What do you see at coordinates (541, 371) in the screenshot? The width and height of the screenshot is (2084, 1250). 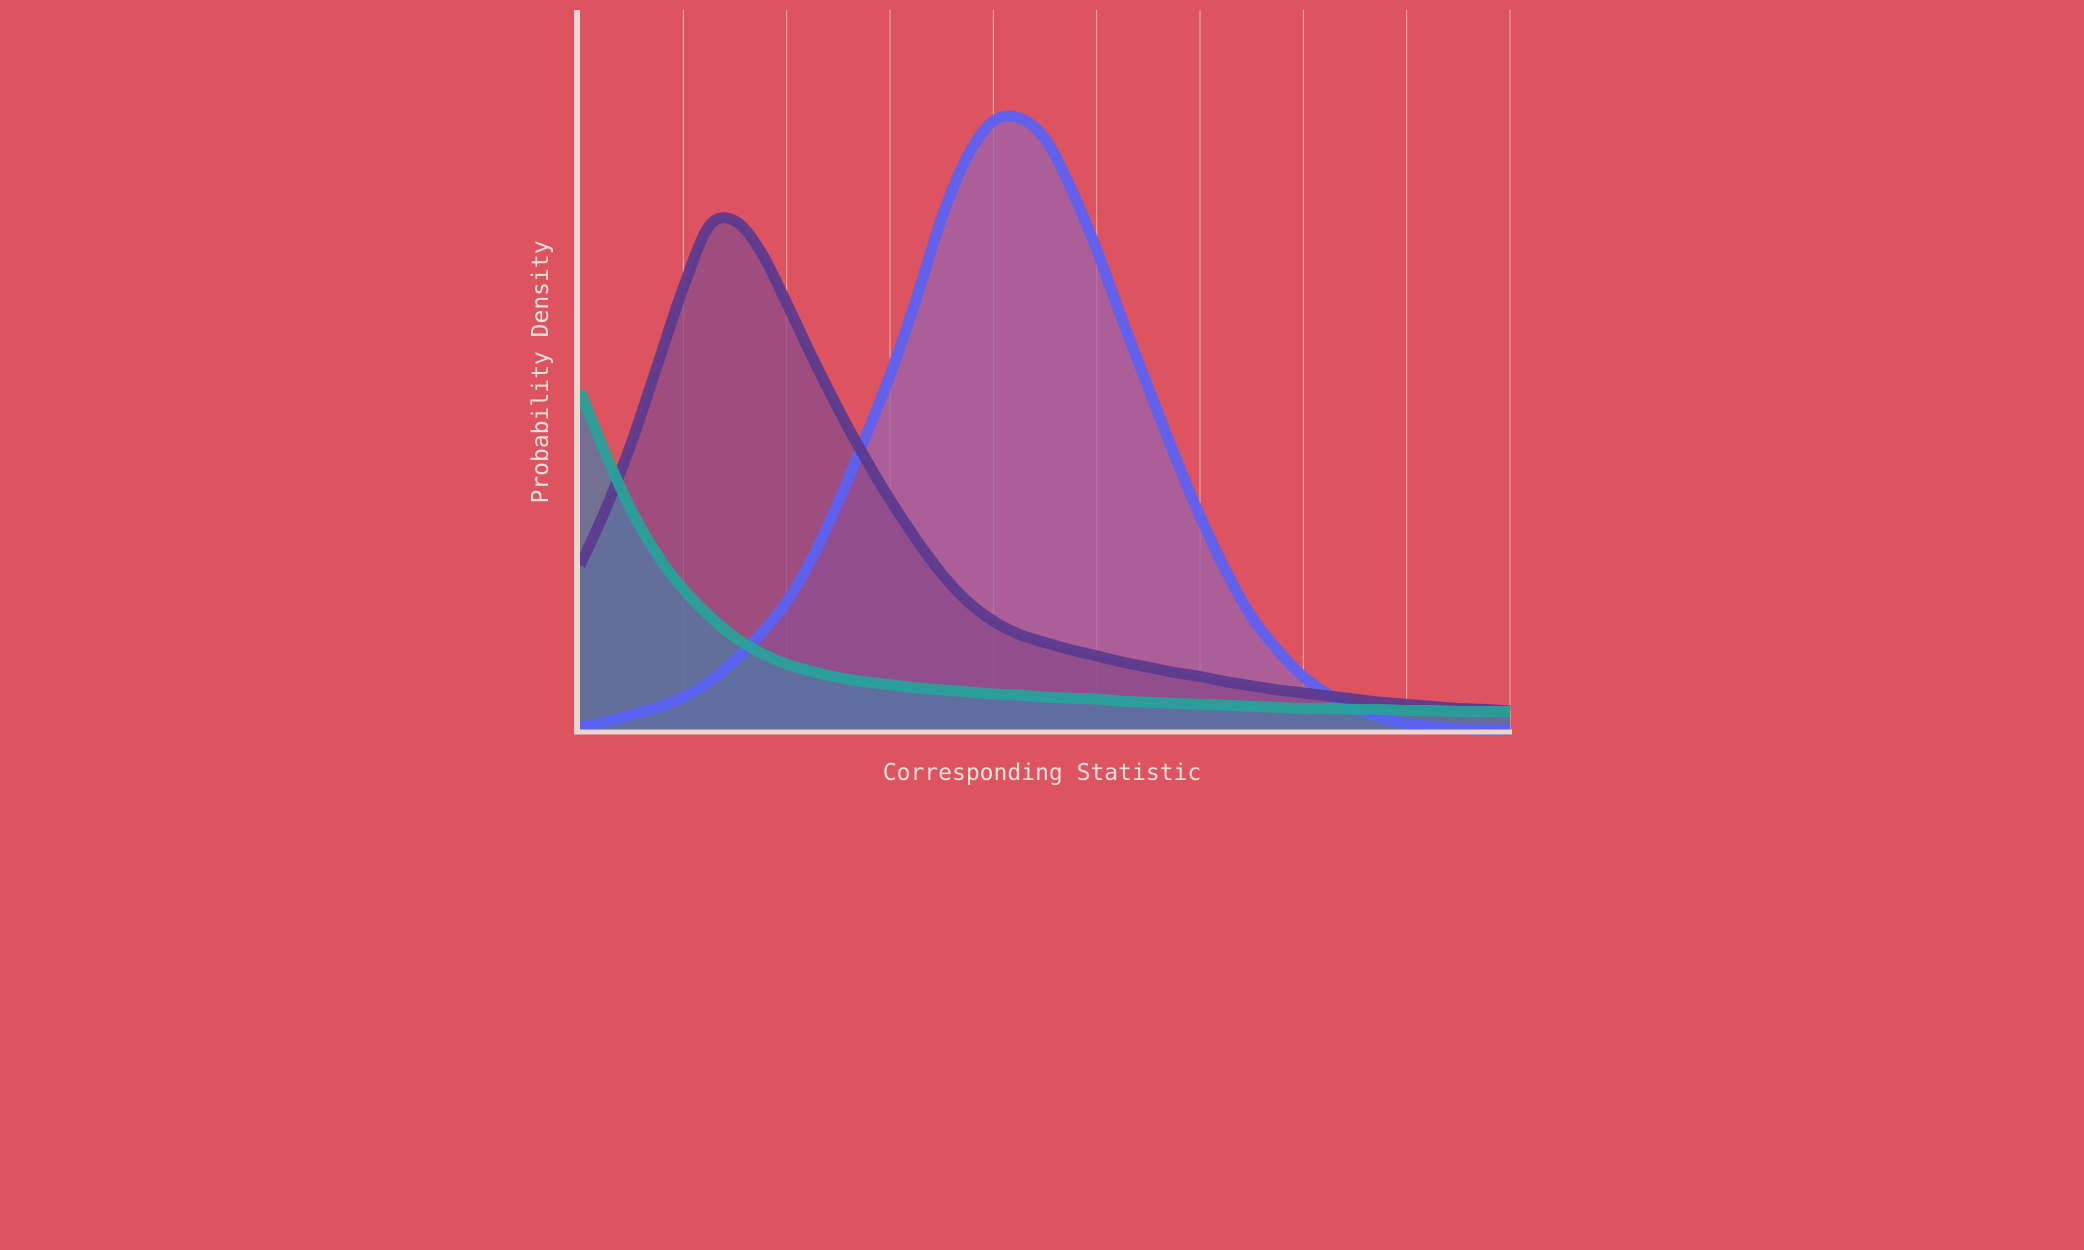 I see `y-axis-title: Probability Density` at bounding box center [541, 371].